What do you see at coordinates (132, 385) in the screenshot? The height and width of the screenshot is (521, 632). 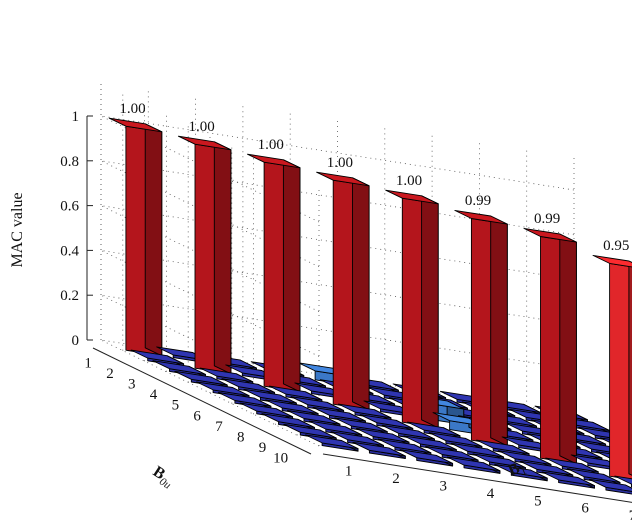 I see `b0u-tick-label: 3` at bounding box center [132, 385].